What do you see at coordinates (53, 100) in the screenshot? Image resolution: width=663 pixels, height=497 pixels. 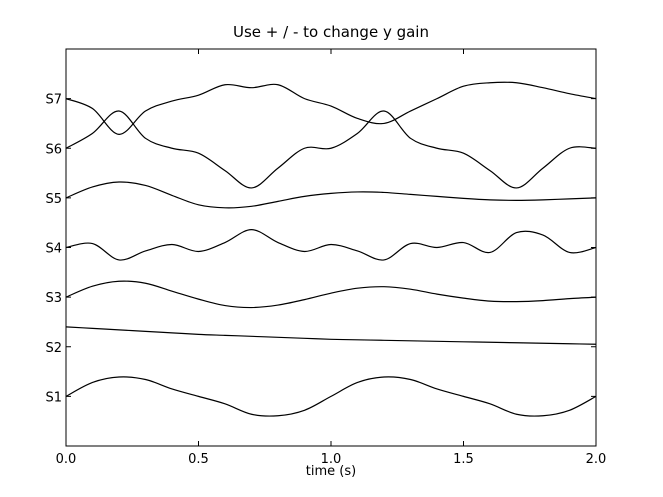 I see `y-tick-label: S7` at bounding box center [53, 100].